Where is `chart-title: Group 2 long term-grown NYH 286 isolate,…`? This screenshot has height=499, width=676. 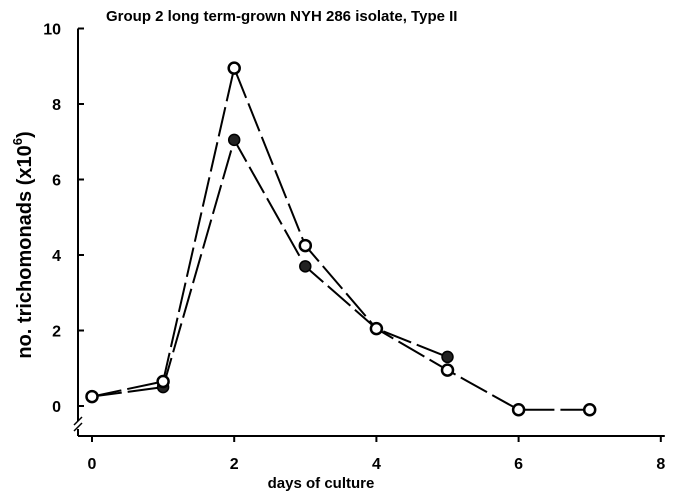
chart-title: Group 2 long term-grown NYH 286 isolate,… is located at coordinates (281, 16).